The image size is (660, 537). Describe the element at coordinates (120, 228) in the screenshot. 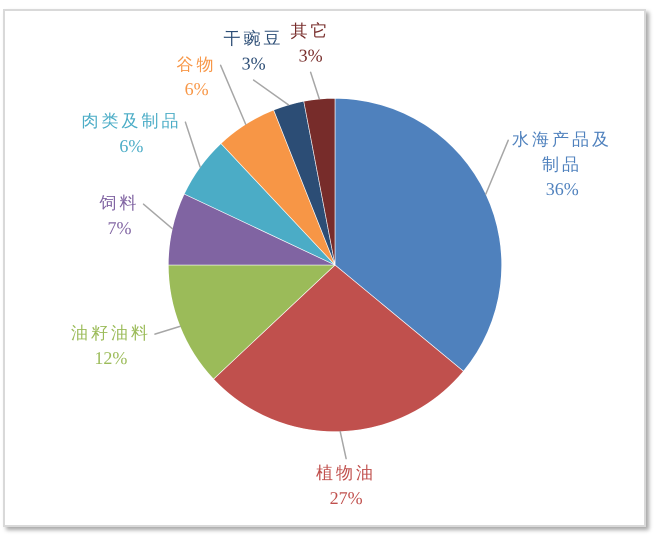

I see `data-label: 7%` at that location.